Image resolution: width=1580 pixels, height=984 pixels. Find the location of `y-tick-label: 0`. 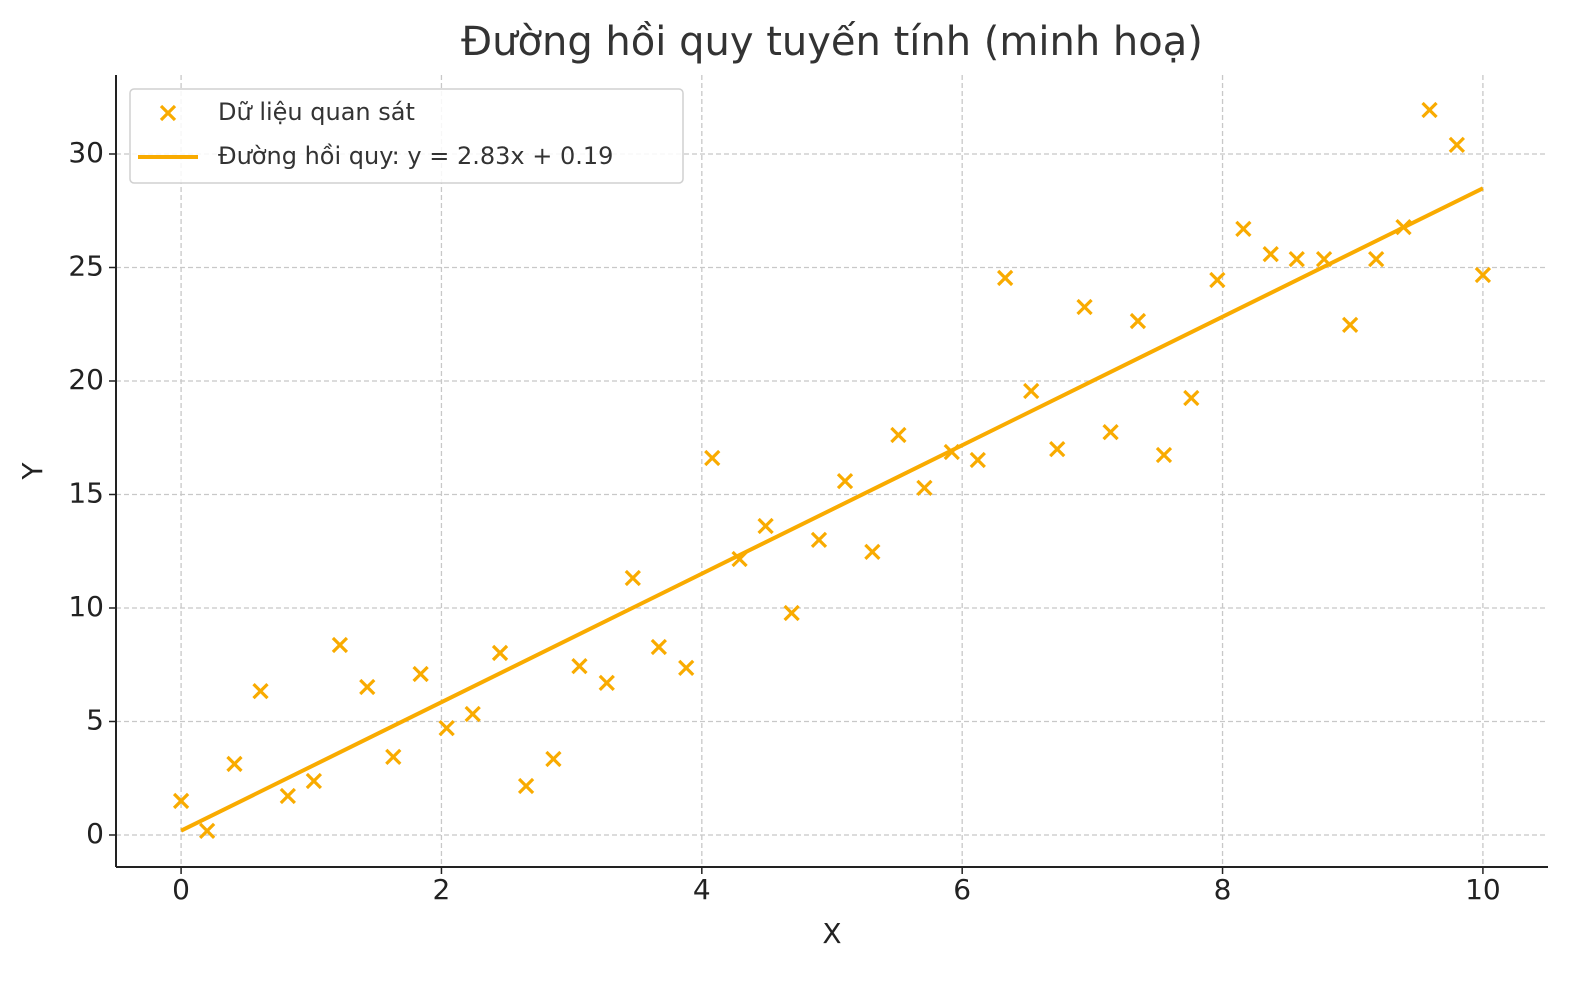

y-tick-label: 0 is located at coordinates (95, 833).